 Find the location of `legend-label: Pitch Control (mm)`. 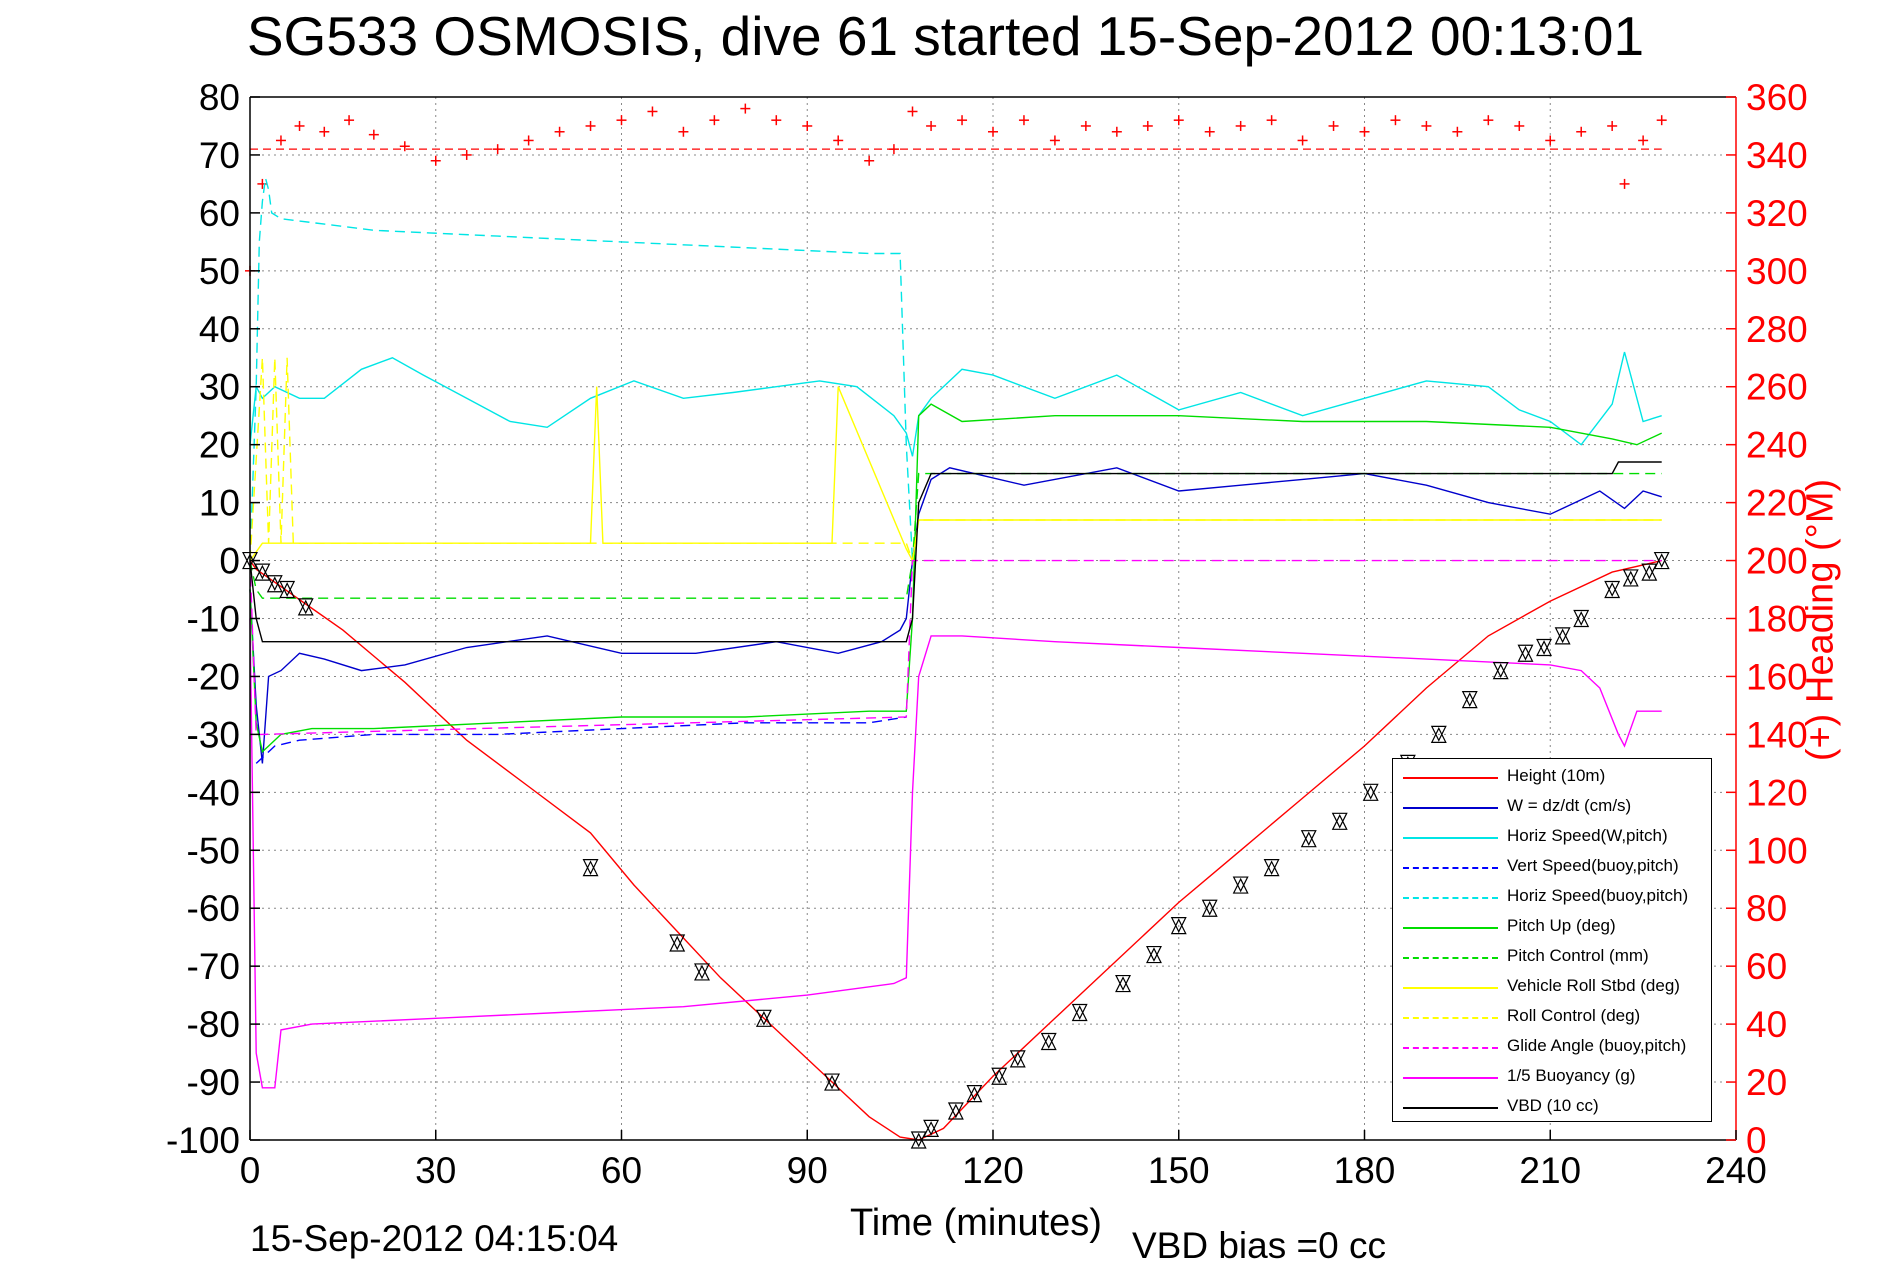

legend-label: Pitch Control (mm) is located at coordinates (1578, 955).